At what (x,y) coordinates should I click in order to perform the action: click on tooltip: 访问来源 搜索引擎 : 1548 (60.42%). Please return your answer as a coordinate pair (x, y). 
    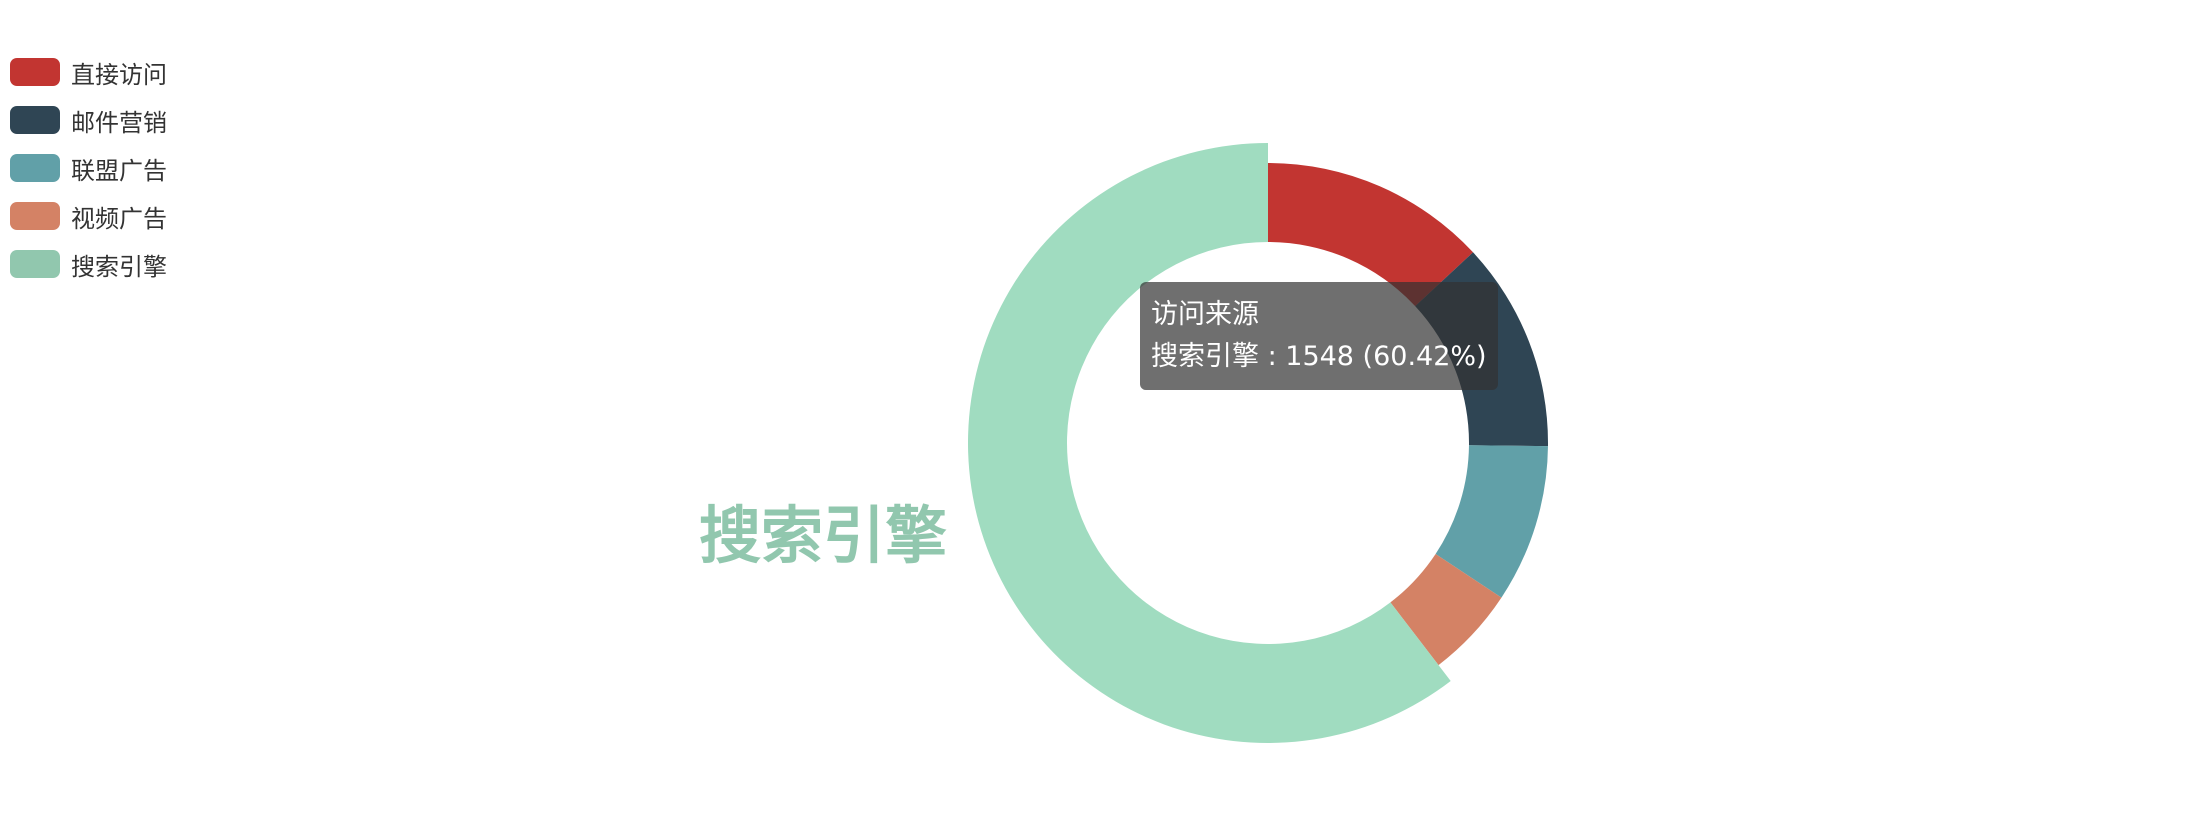
    Looking at the image, I should click on (1319, 336).